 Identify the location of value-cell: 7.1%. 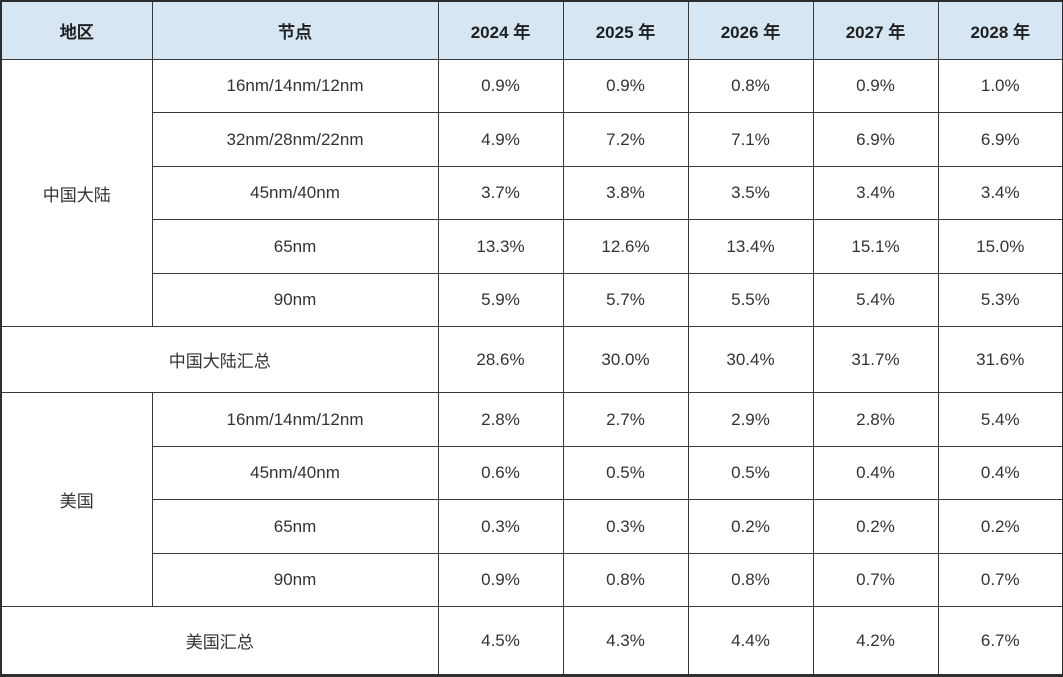
(750, 139).